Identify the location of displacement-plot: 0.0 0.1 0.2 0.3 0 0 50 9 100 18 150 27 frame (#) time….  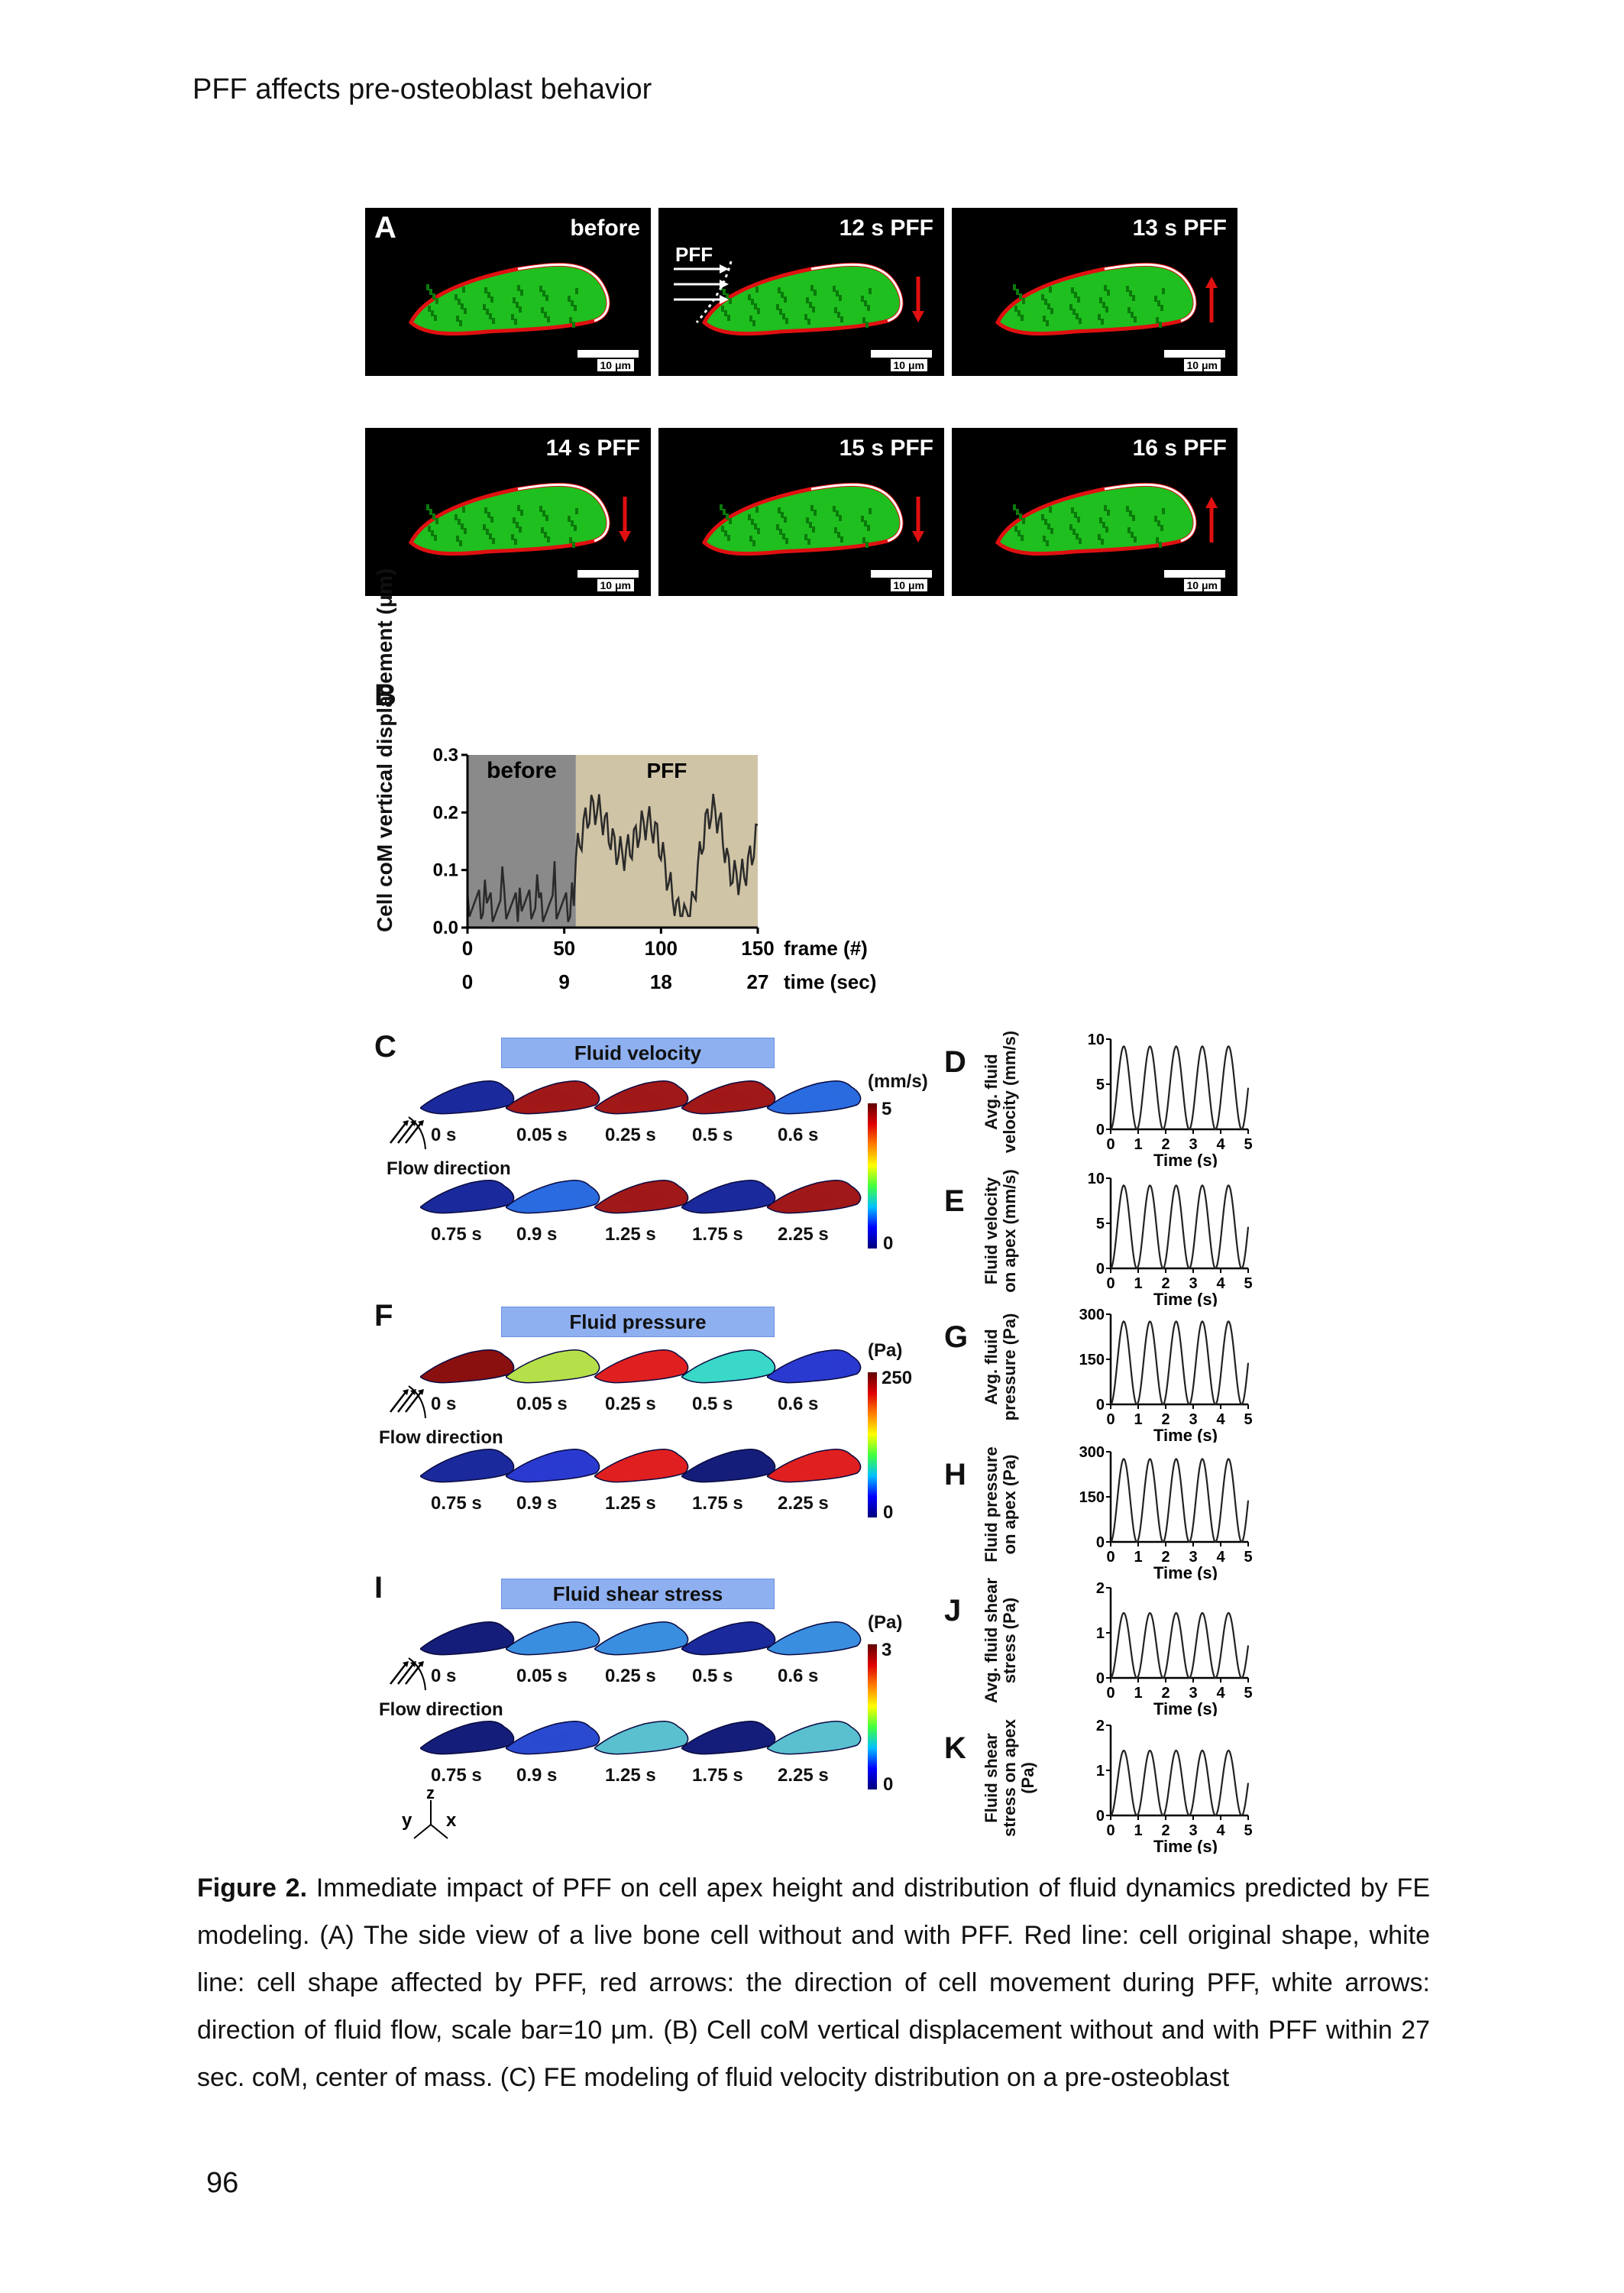
(655, 869).